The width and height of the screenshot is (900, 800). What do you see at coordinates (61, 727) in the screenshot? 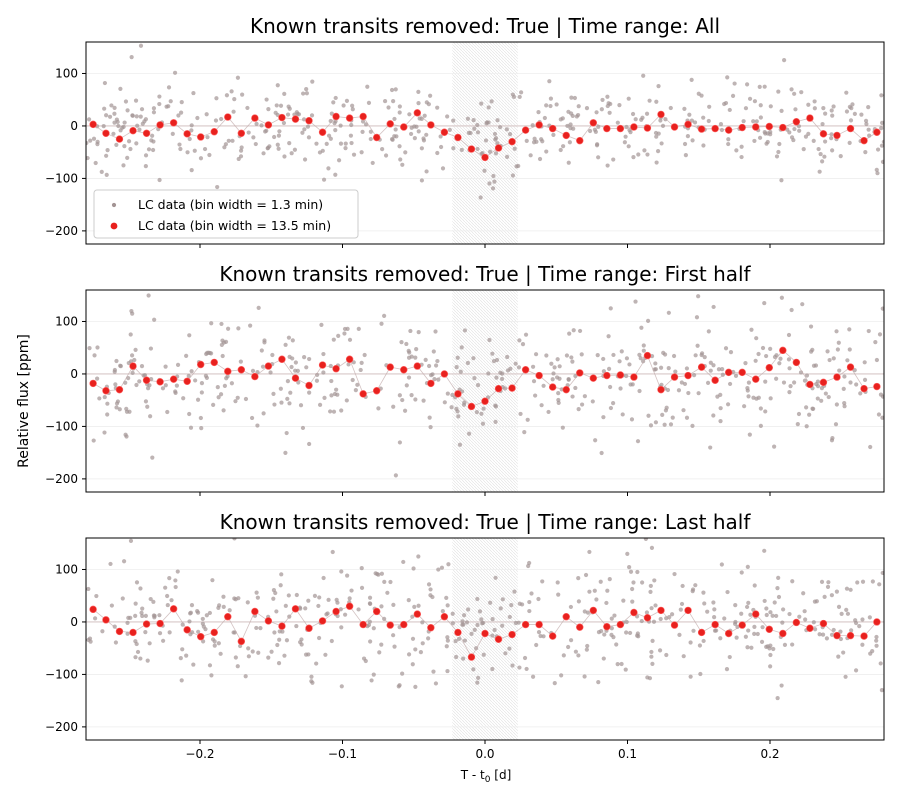
I see `y-tick-label: −200` at bounding box center [61, 727].